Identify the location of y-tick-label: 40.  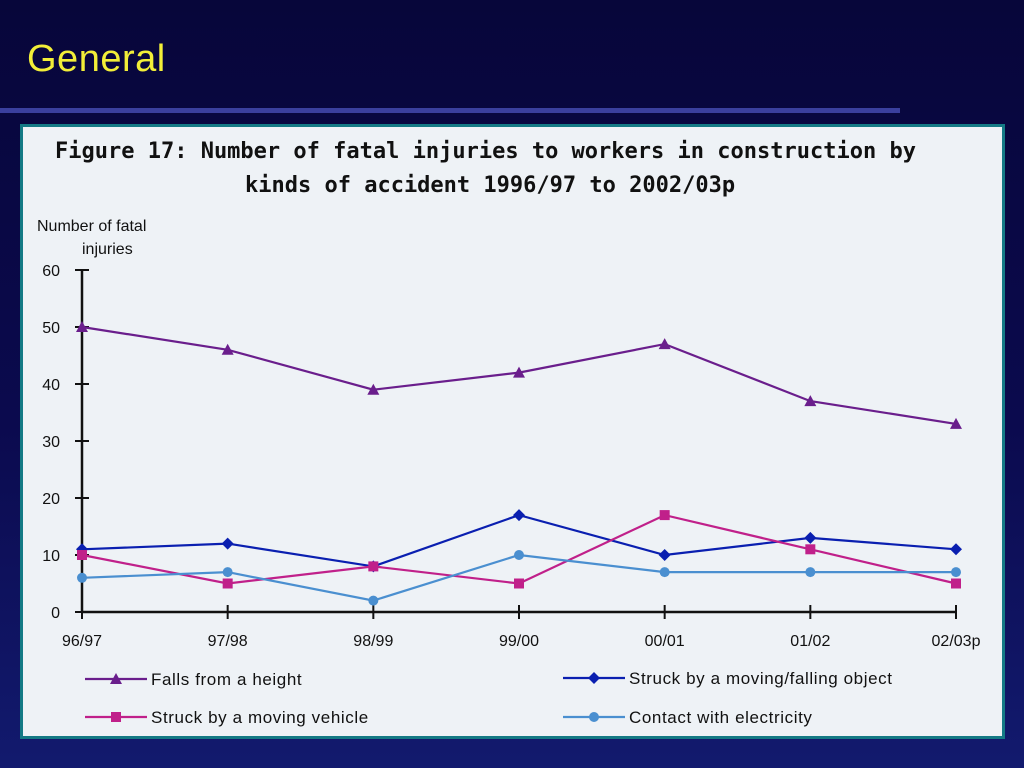
(51, 385).